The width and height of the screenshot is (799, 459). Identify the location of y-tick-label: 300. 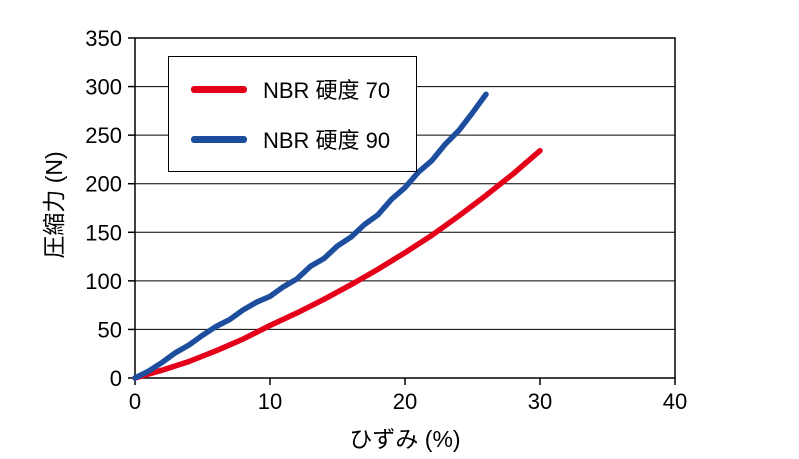
(103, 87).